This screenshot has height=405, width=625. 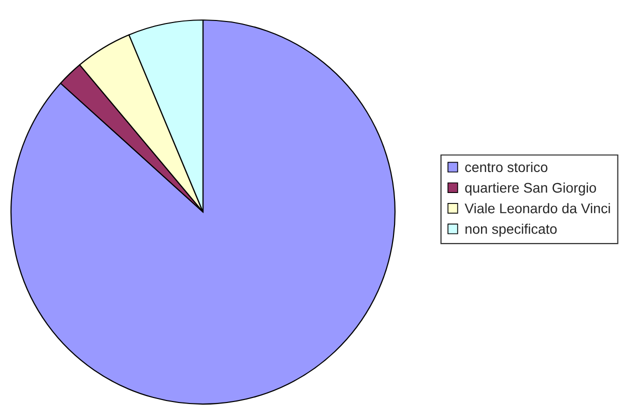 What do you see at coordinates (511, 230) in the screenshot?
I see `legend-label: non specificato` at bounding box center [511, 230].